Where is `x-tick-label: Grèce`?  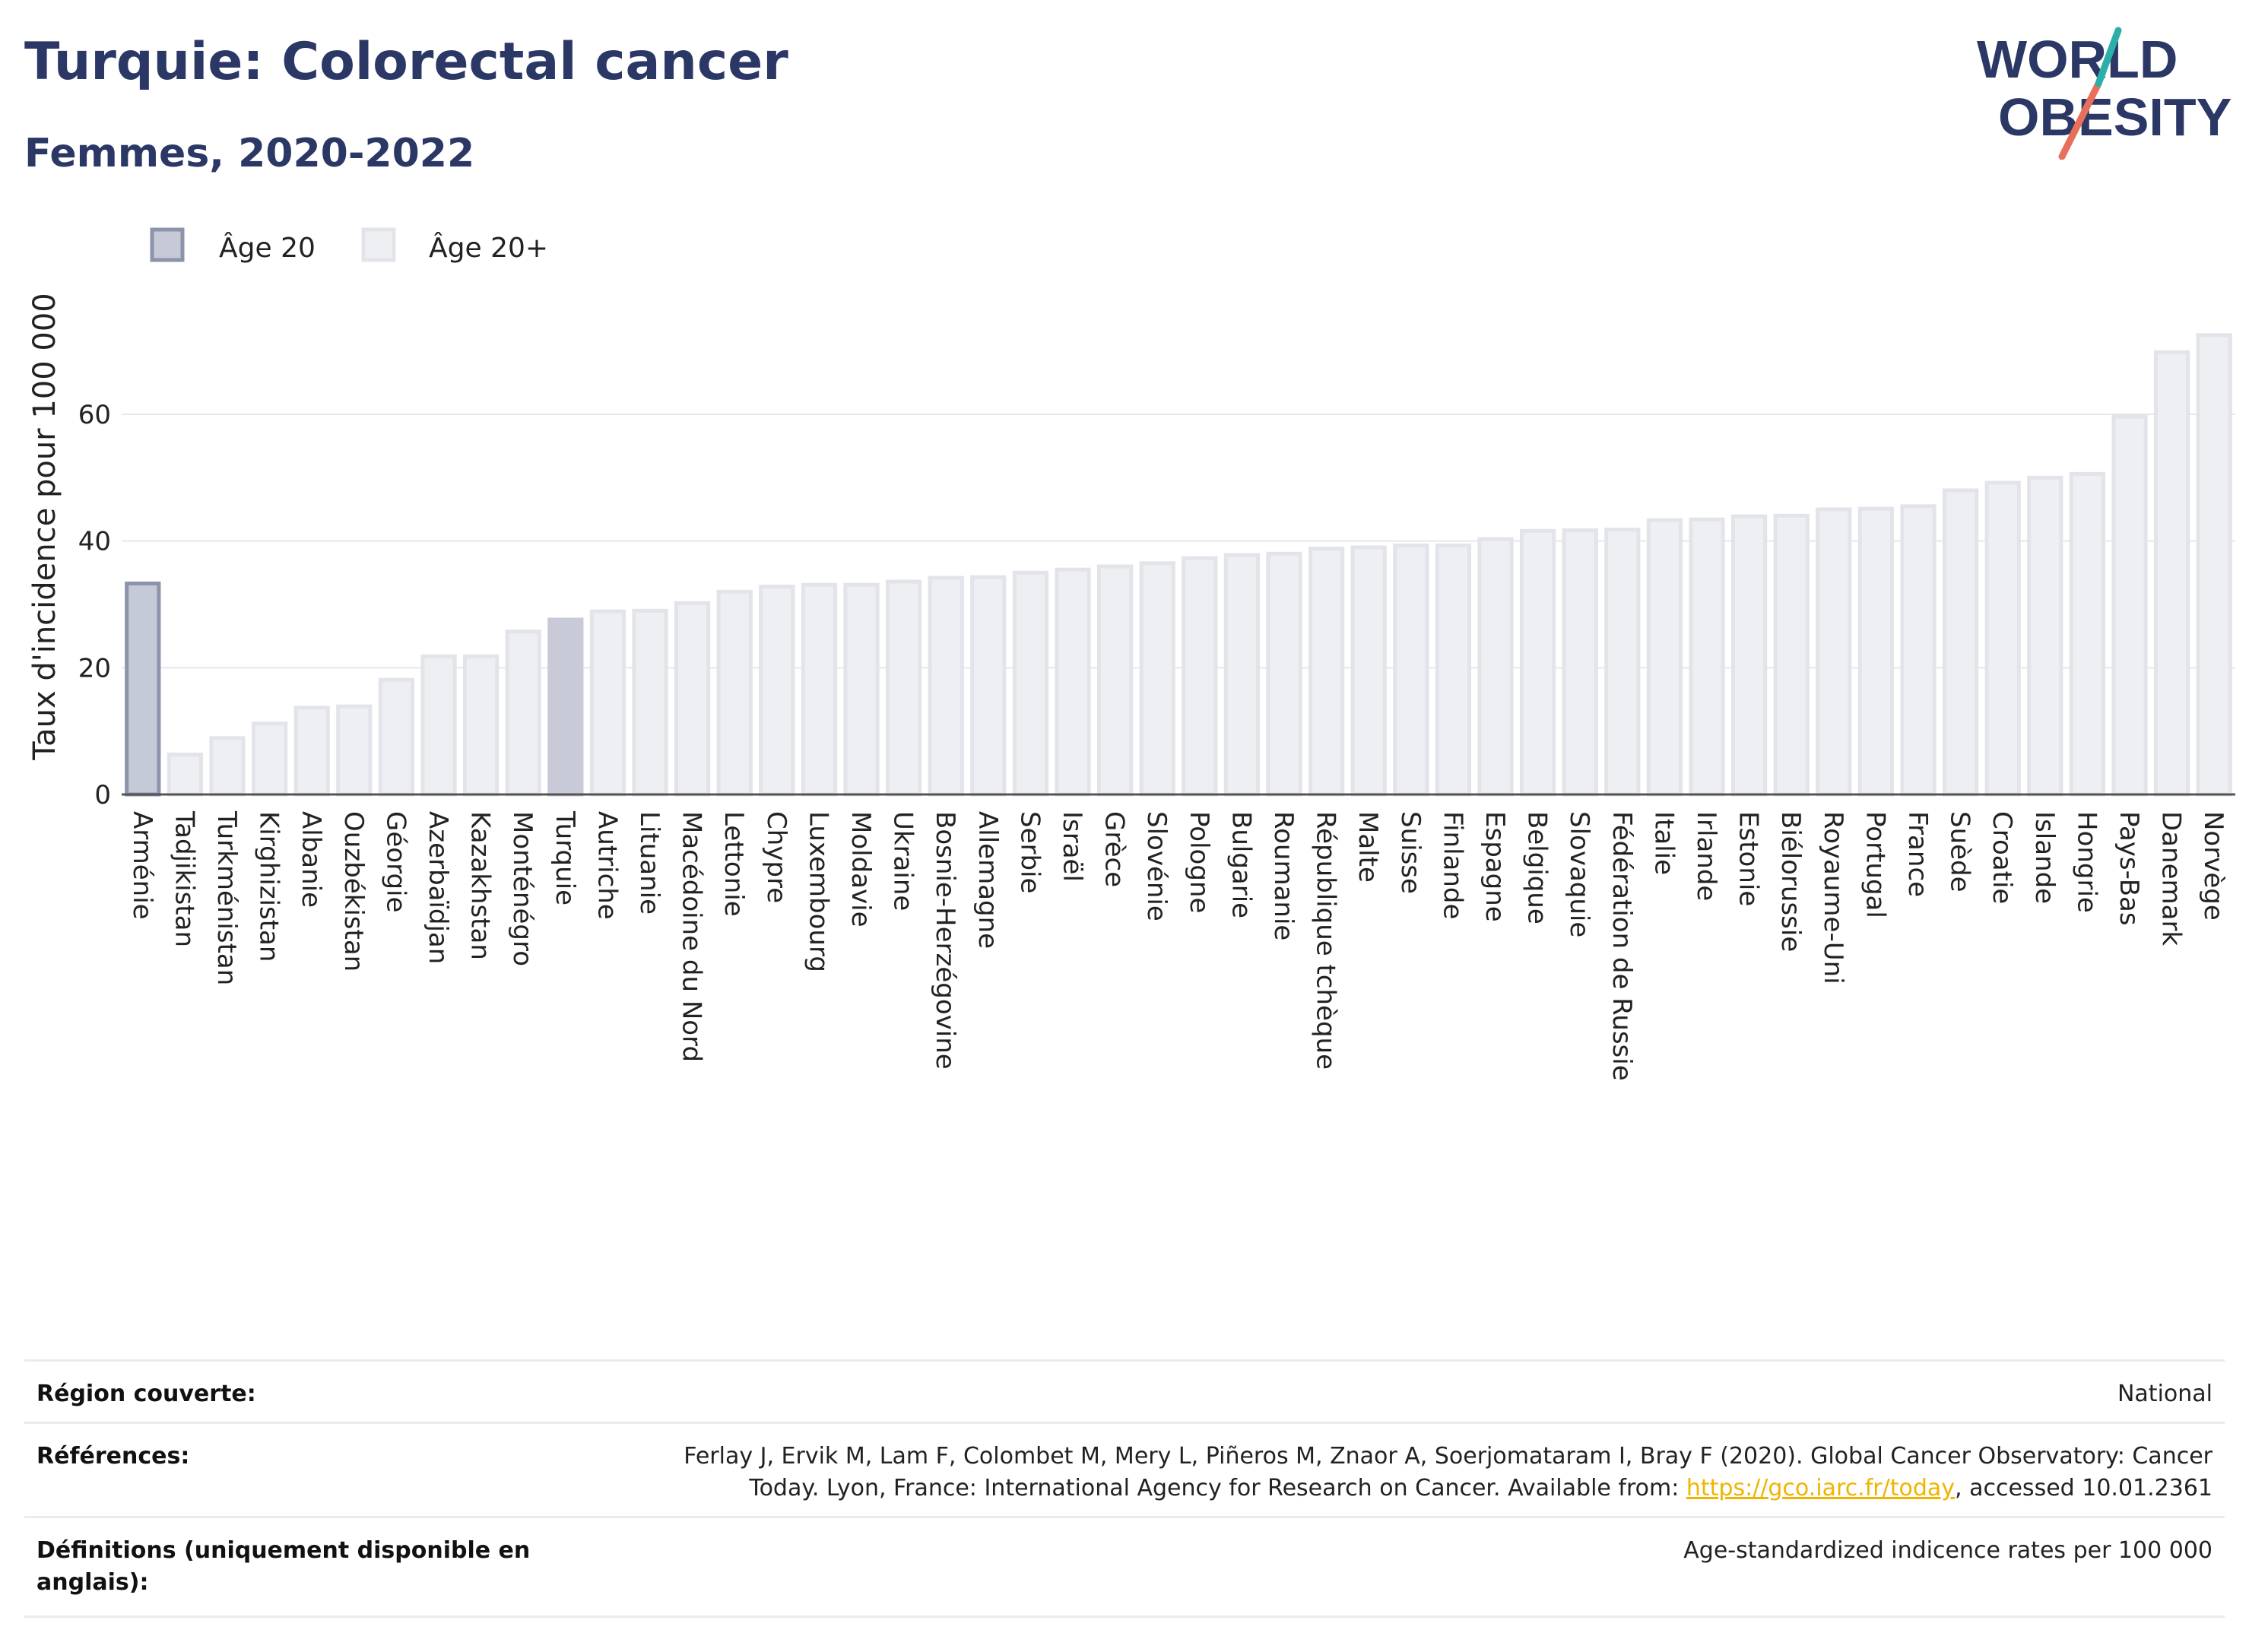 x-tick-label: Grèce is located at coordinates (1114, 849).